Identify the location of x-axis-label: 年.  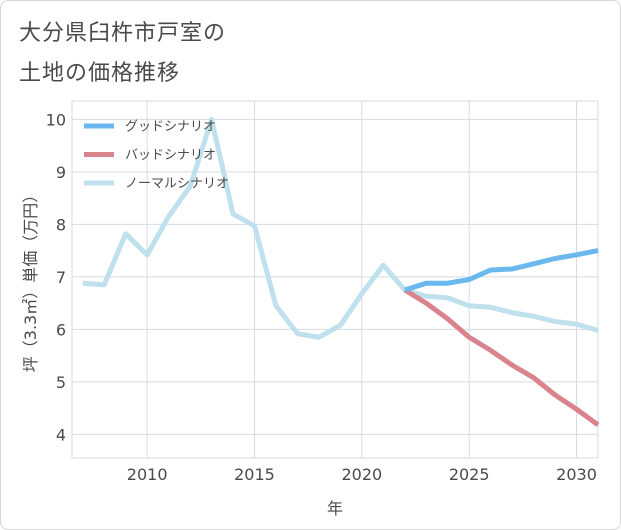
(335, 508).